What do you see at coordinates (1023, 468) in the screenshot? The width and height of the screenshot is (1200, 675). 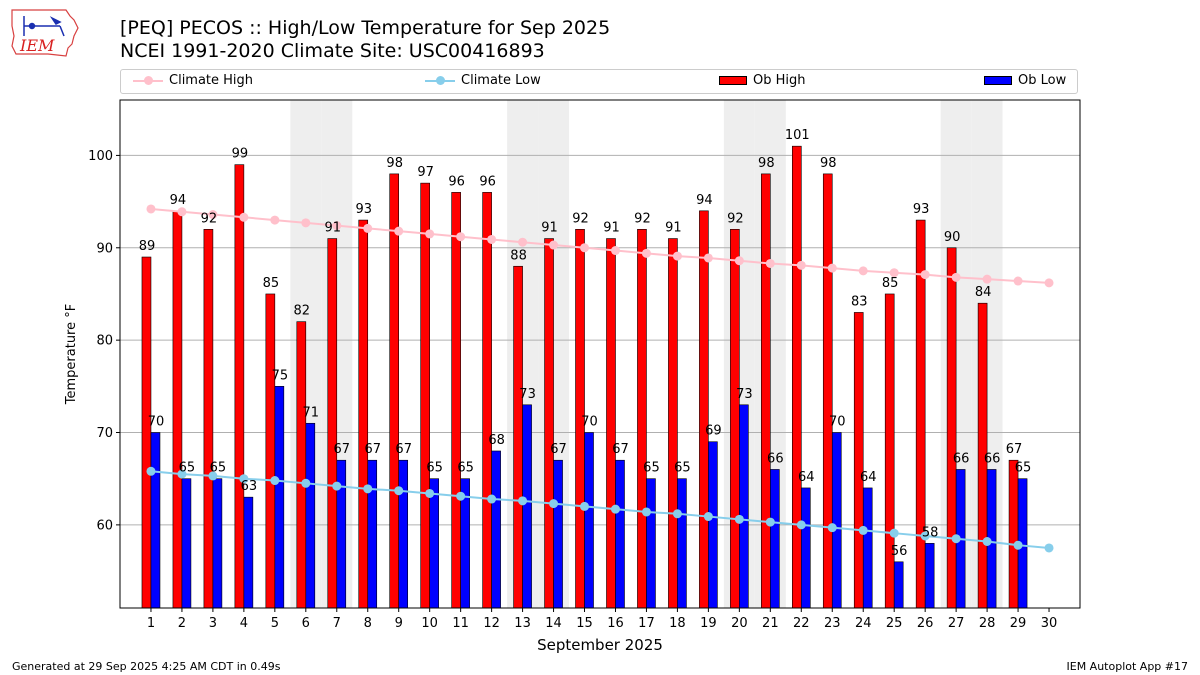 I see `ob-low-label-29: 65` at bounding box center [1023, 468].